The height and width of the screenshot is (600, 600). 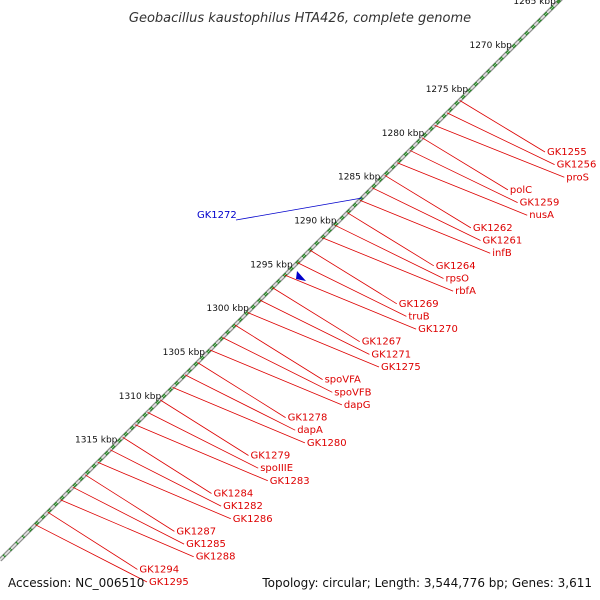 I want to click on gene-label: GK1283, so click(x=290, y=481).